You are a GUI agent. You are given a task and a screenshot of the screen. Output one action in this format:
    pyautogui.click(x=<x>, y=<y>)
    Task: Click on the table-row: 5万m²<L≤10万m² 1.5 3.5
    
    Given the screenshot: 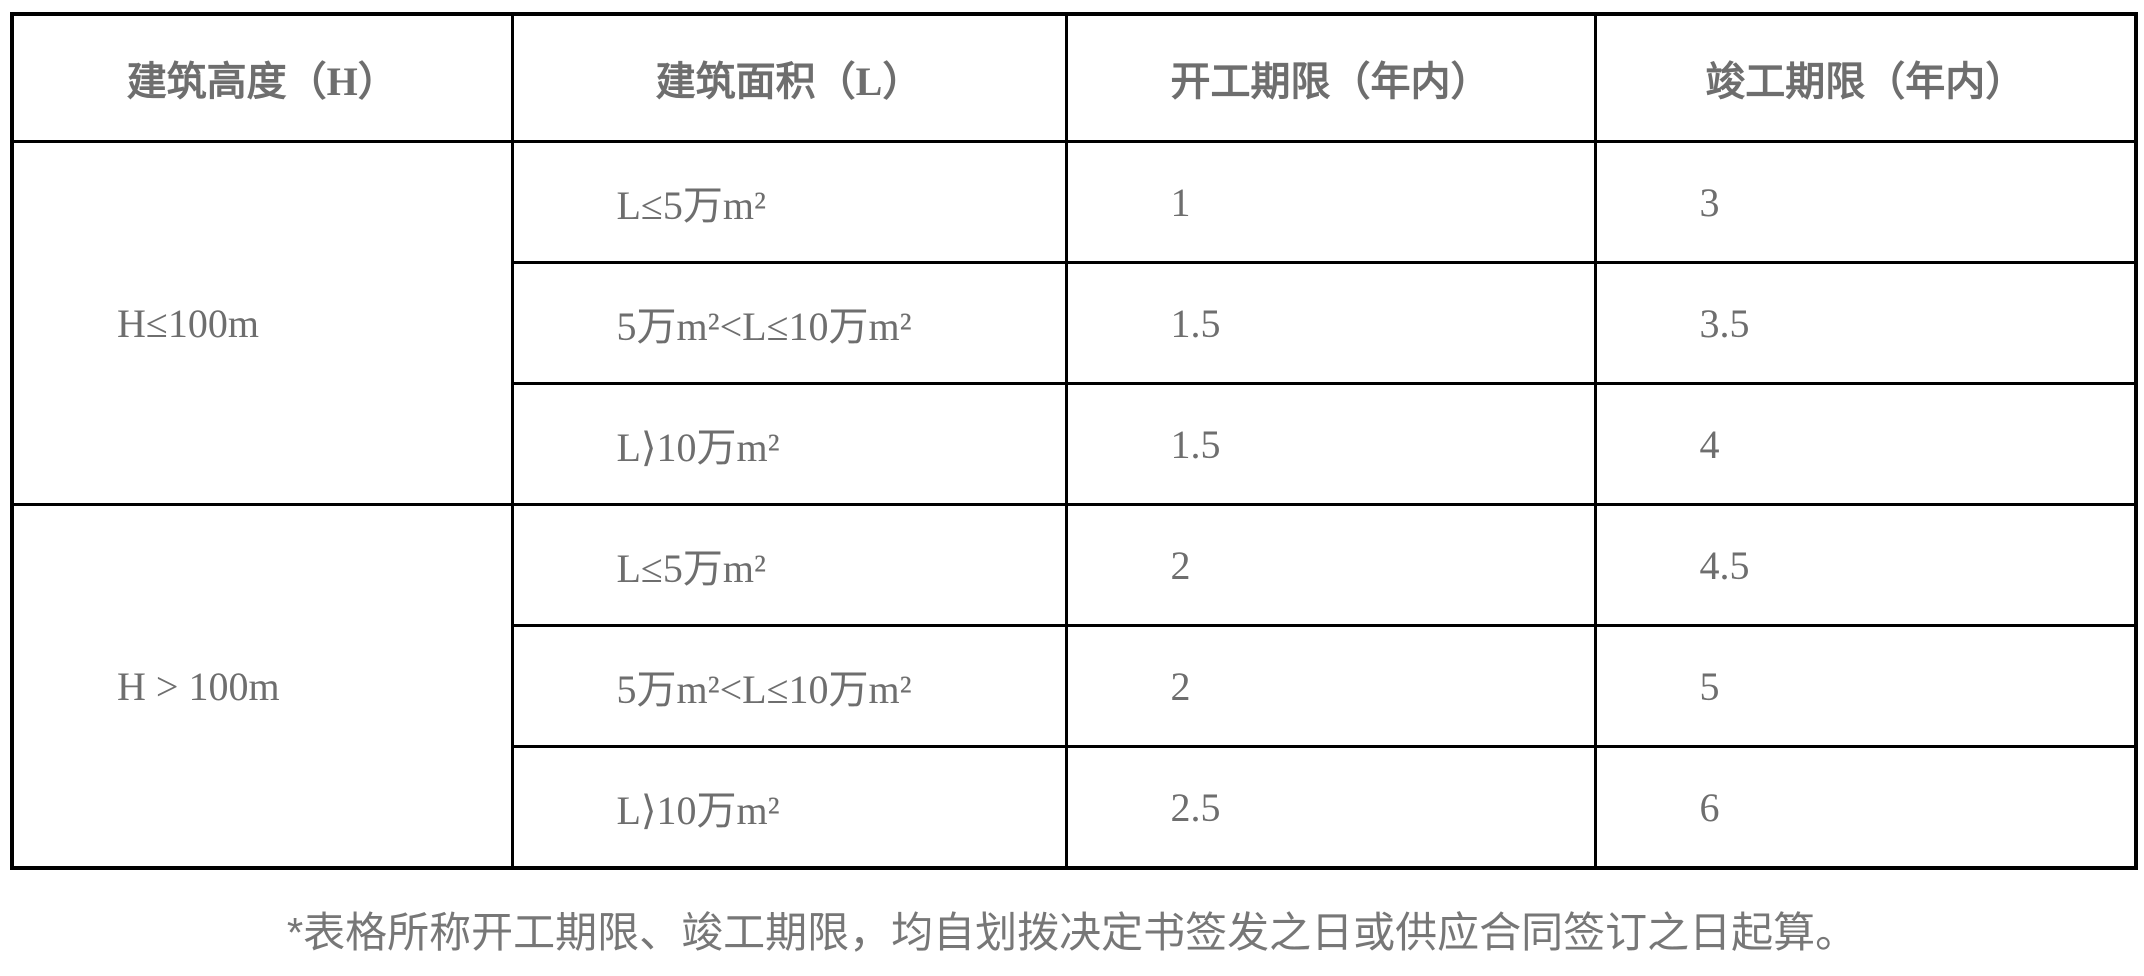 What is the action you would take?
    pyautogui.click(x=1075, y=323)
    